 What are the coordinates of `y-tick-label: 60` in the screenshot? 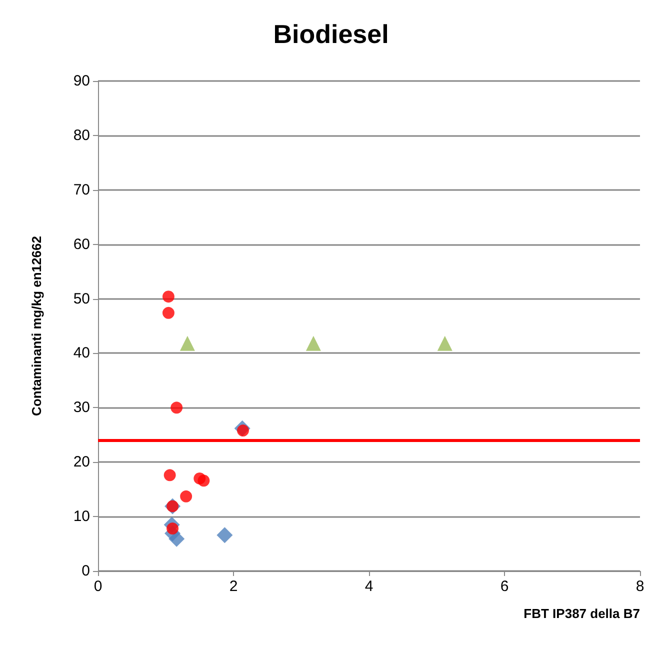 It's located at (81, 244).